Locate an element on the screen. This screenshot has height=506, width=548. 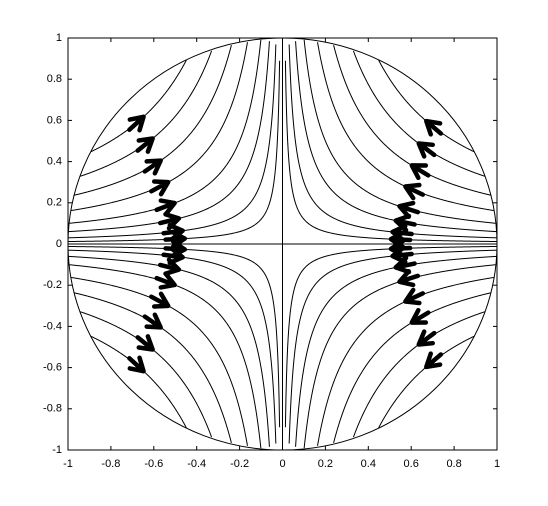
y-tick-label: -1 is located at coordinates (57, 450).